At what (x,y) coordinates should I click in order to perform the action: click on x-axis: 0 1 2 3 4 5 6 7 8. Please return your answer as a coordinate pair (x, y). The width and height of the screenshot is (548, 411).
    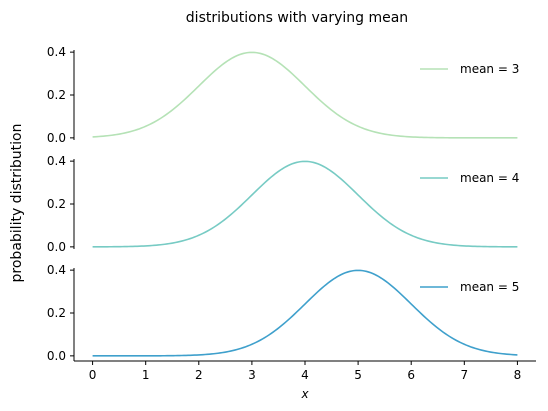
    Looking at the image, I should click on (305, 371).